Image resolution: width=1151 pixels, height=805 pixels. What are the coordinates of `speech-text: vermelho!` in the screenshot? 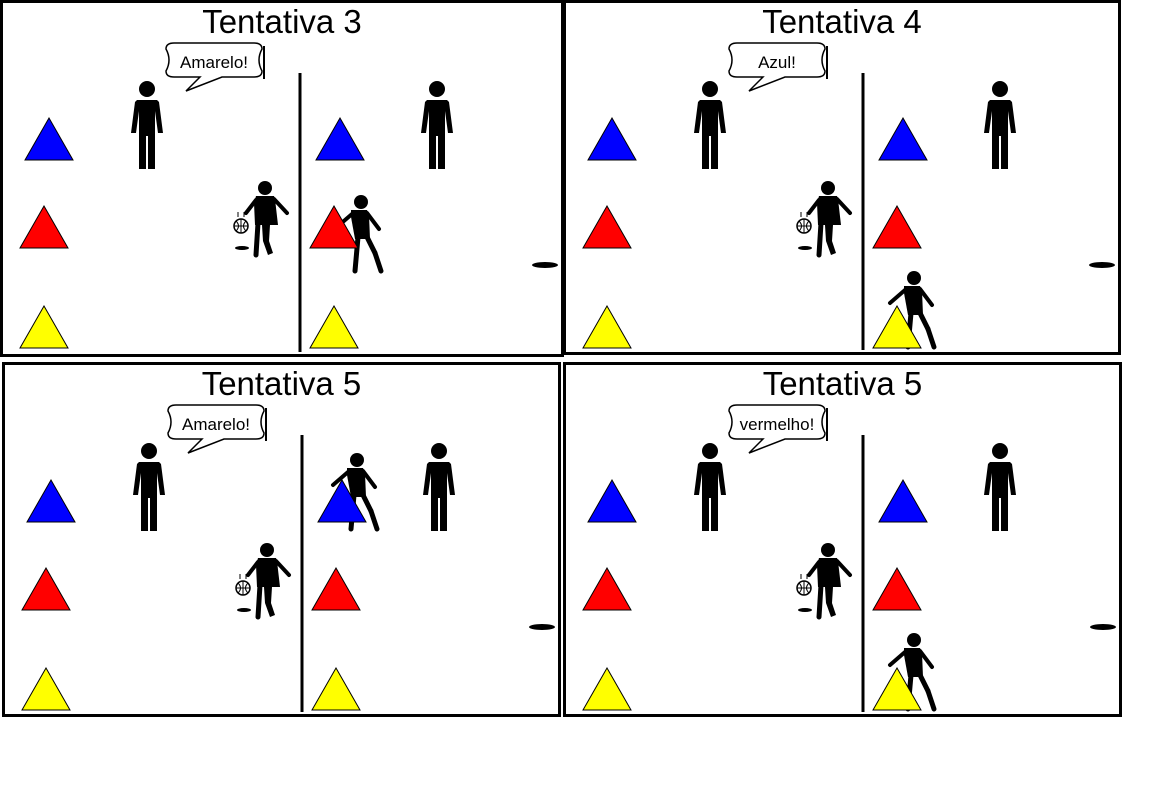 It's located at (777, 424).